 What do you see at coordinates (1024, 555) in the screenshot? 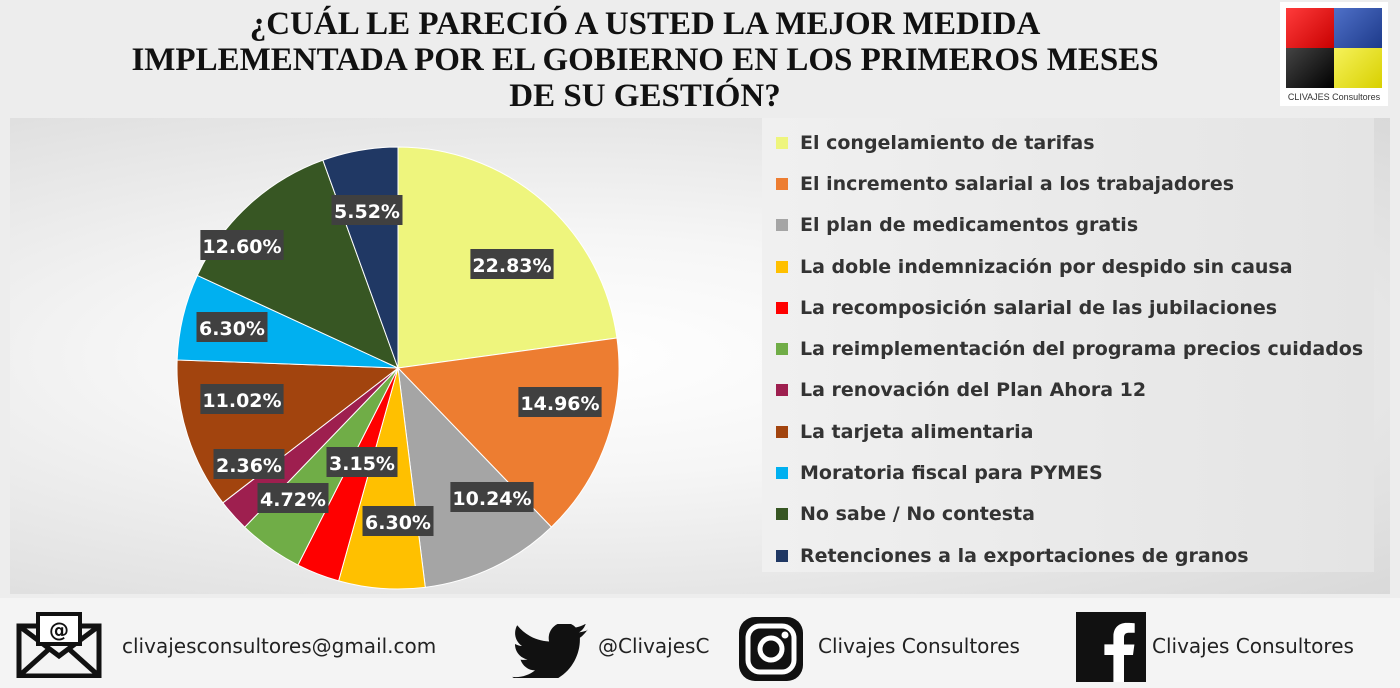
I see `legend-label: Retenciones a la exportaciones de granos` at bounding box center [1024, 555].